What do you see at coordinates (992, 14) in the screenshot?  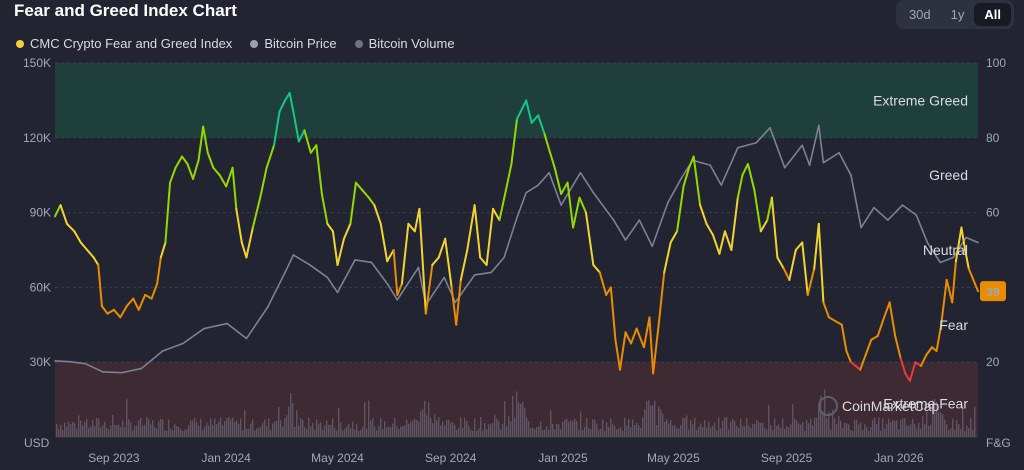 I see `range-tab-all: All` at bounding box center [992, 14].